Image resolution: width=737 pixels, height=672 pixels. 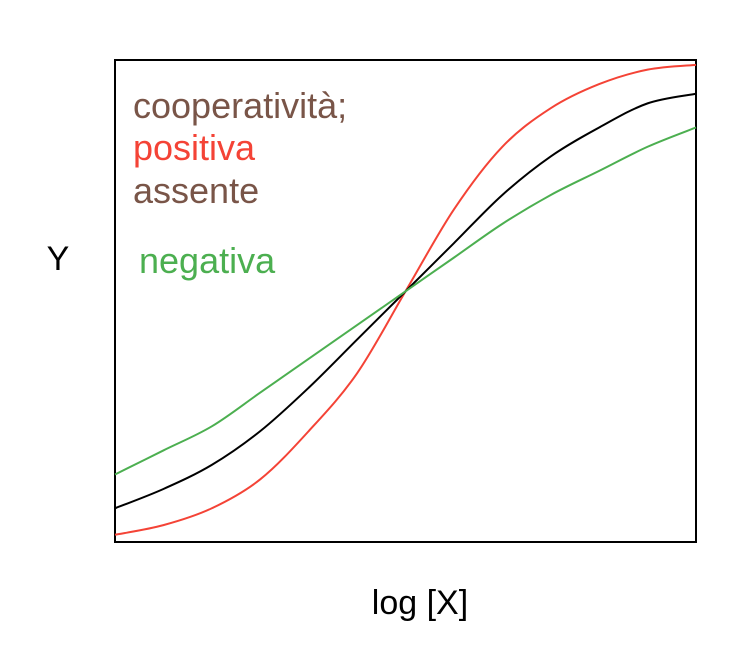 What do you see at coordinates (207, 260) in the screenshot?
I see `label-negativa: negativa` at bounding box center [207, 260].